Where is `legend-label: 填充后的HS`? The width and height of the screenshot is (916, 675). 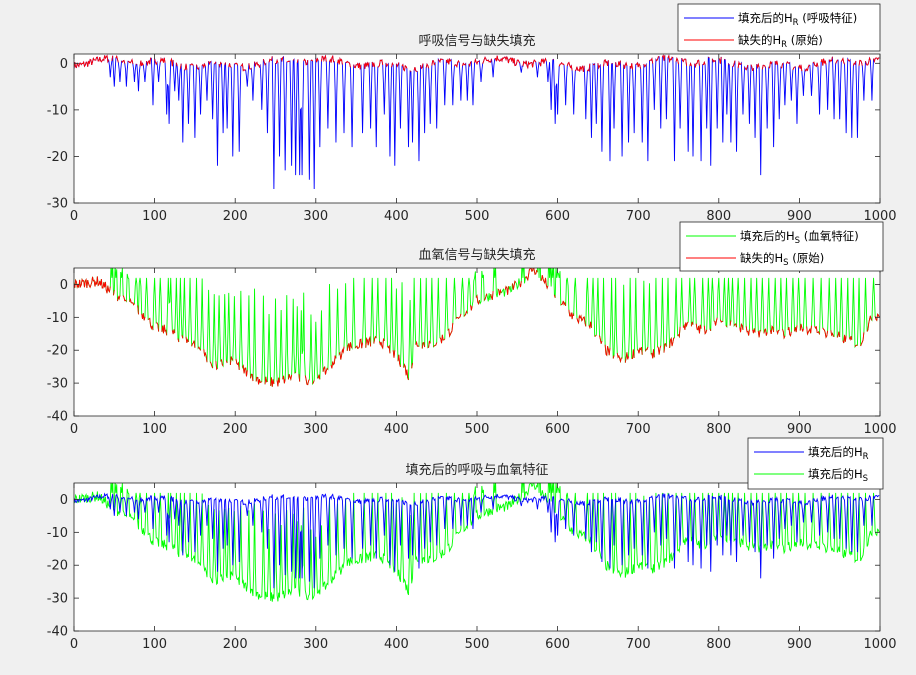 legend-label: 填充后的HS is located at coordinates (838, 475).